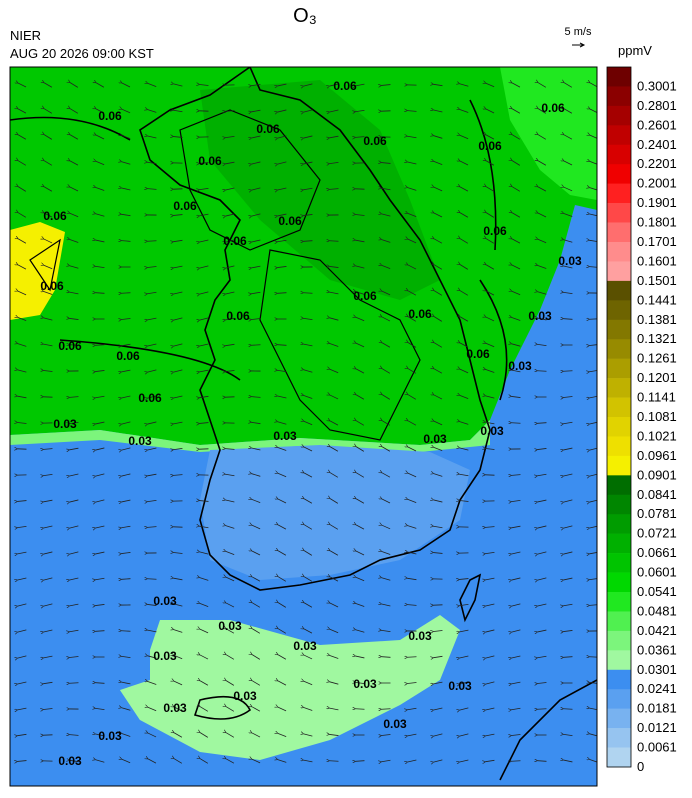 This screenshot has height=798, width=692. I want to click on legend-frame, so click(619, 417).